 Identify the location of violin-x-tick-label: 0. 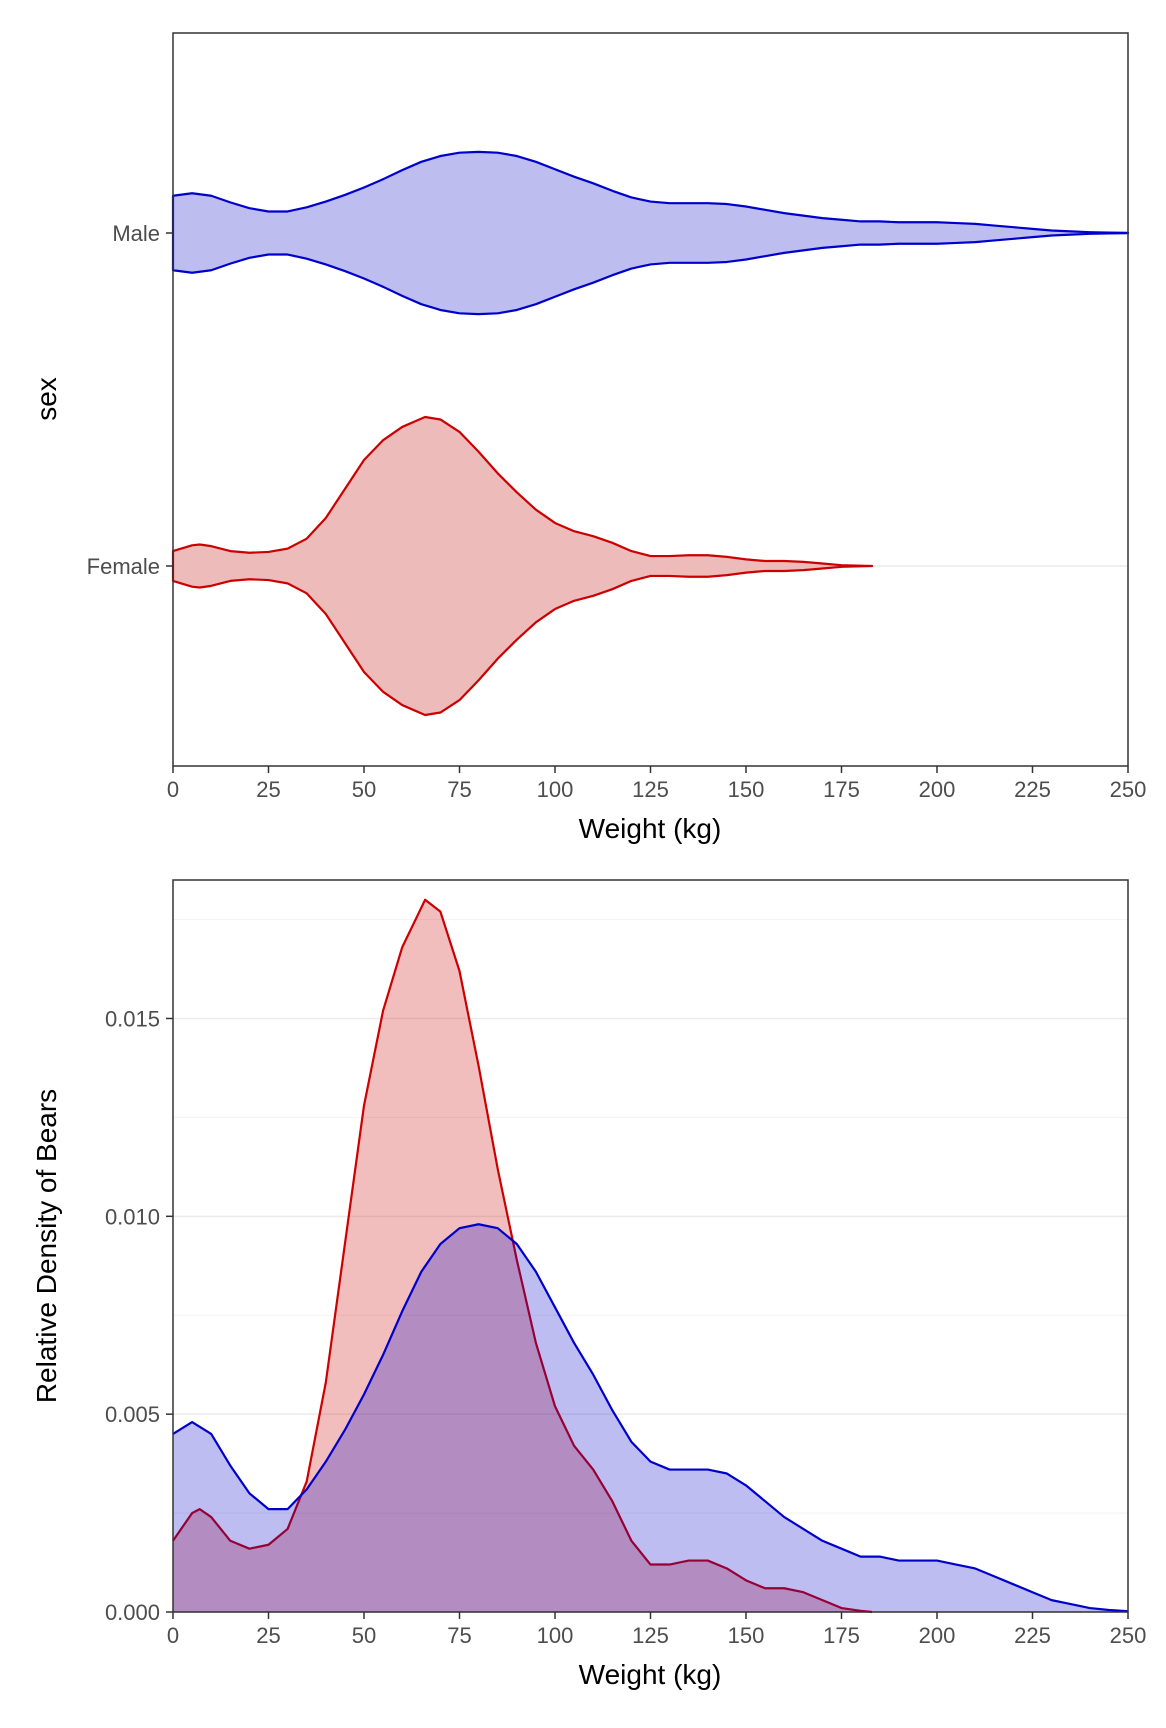
(173, 789).